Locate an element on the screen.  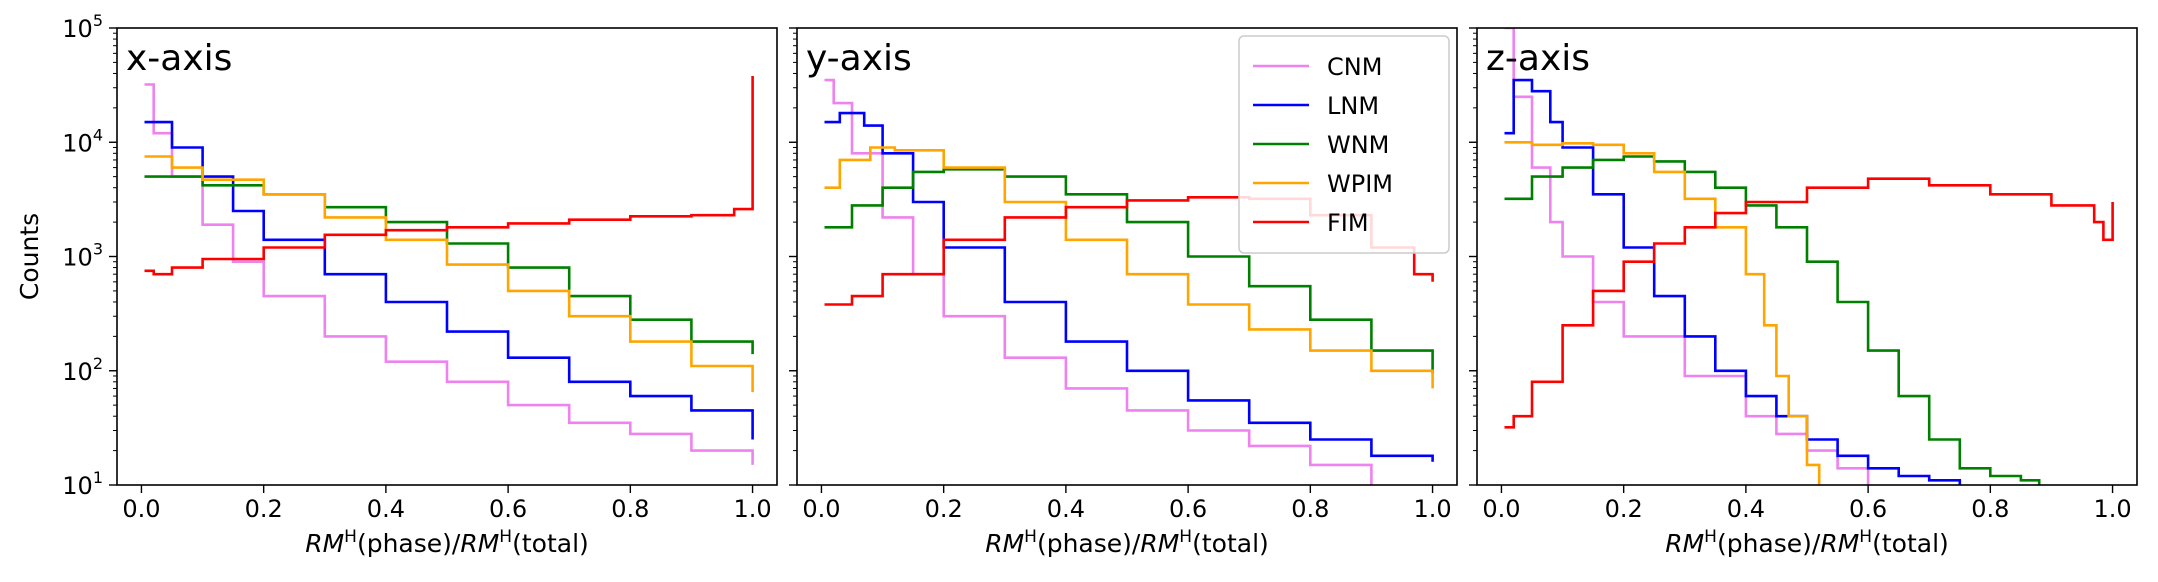
legend-box is located at coordinates (1344, 144).